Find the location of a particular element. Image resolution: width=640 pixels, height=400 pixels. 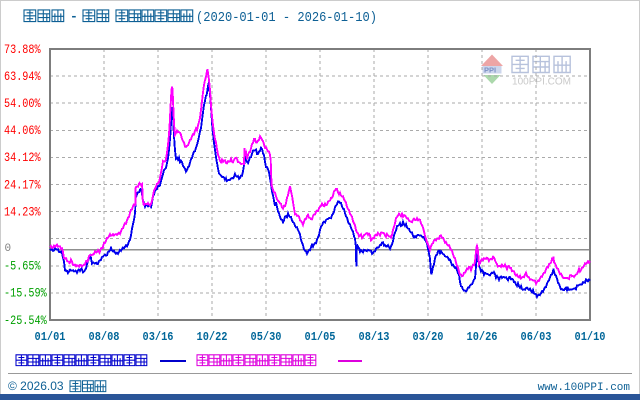

svg-text: PPI is located at coordinates (490, 70).